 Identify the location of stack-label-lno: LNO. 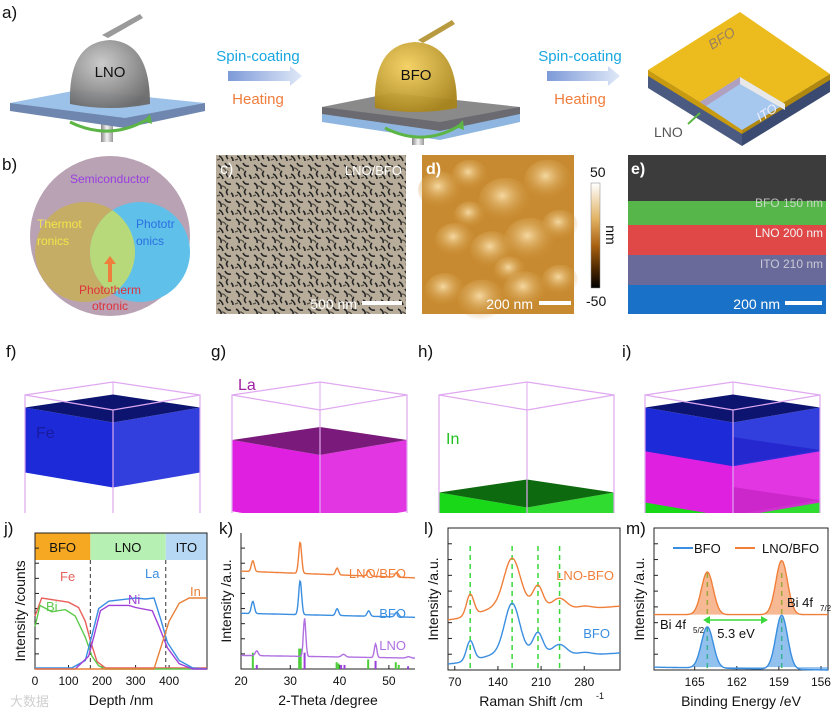
(668, 132).